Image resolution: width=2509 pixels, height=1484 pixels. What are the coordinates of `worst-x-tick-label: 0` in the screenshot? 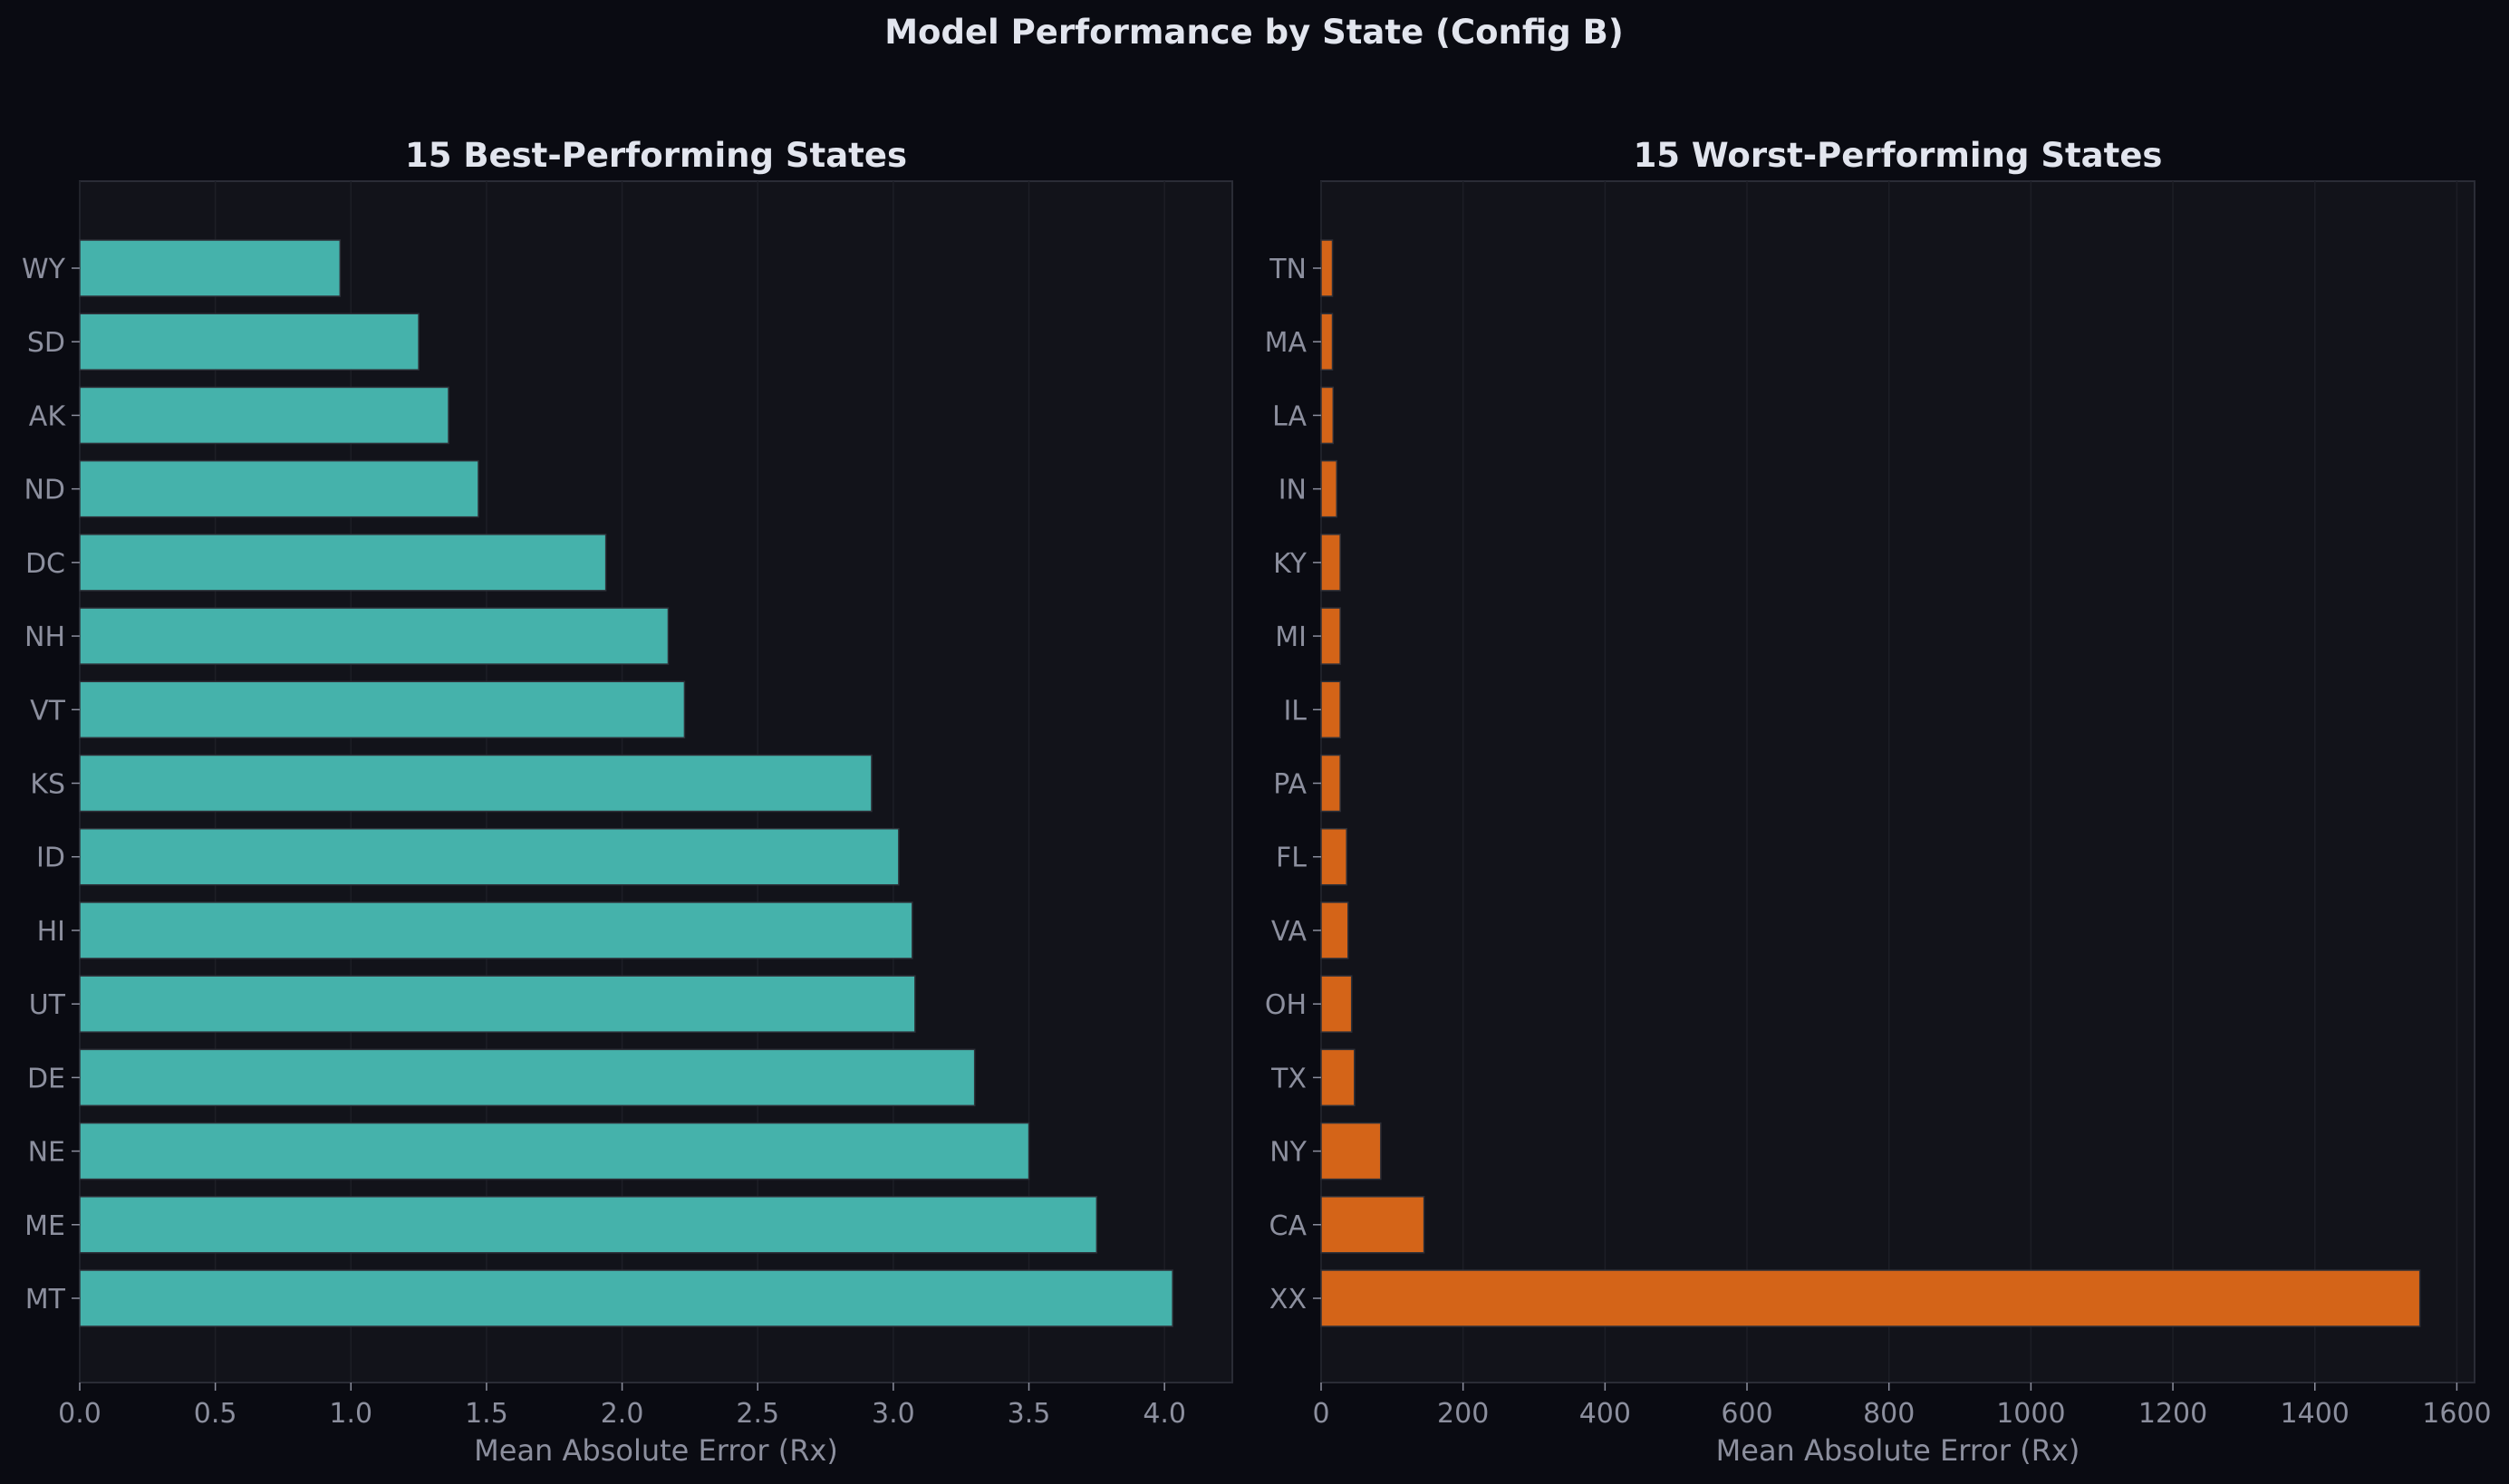 It's located at (1320, 1414).